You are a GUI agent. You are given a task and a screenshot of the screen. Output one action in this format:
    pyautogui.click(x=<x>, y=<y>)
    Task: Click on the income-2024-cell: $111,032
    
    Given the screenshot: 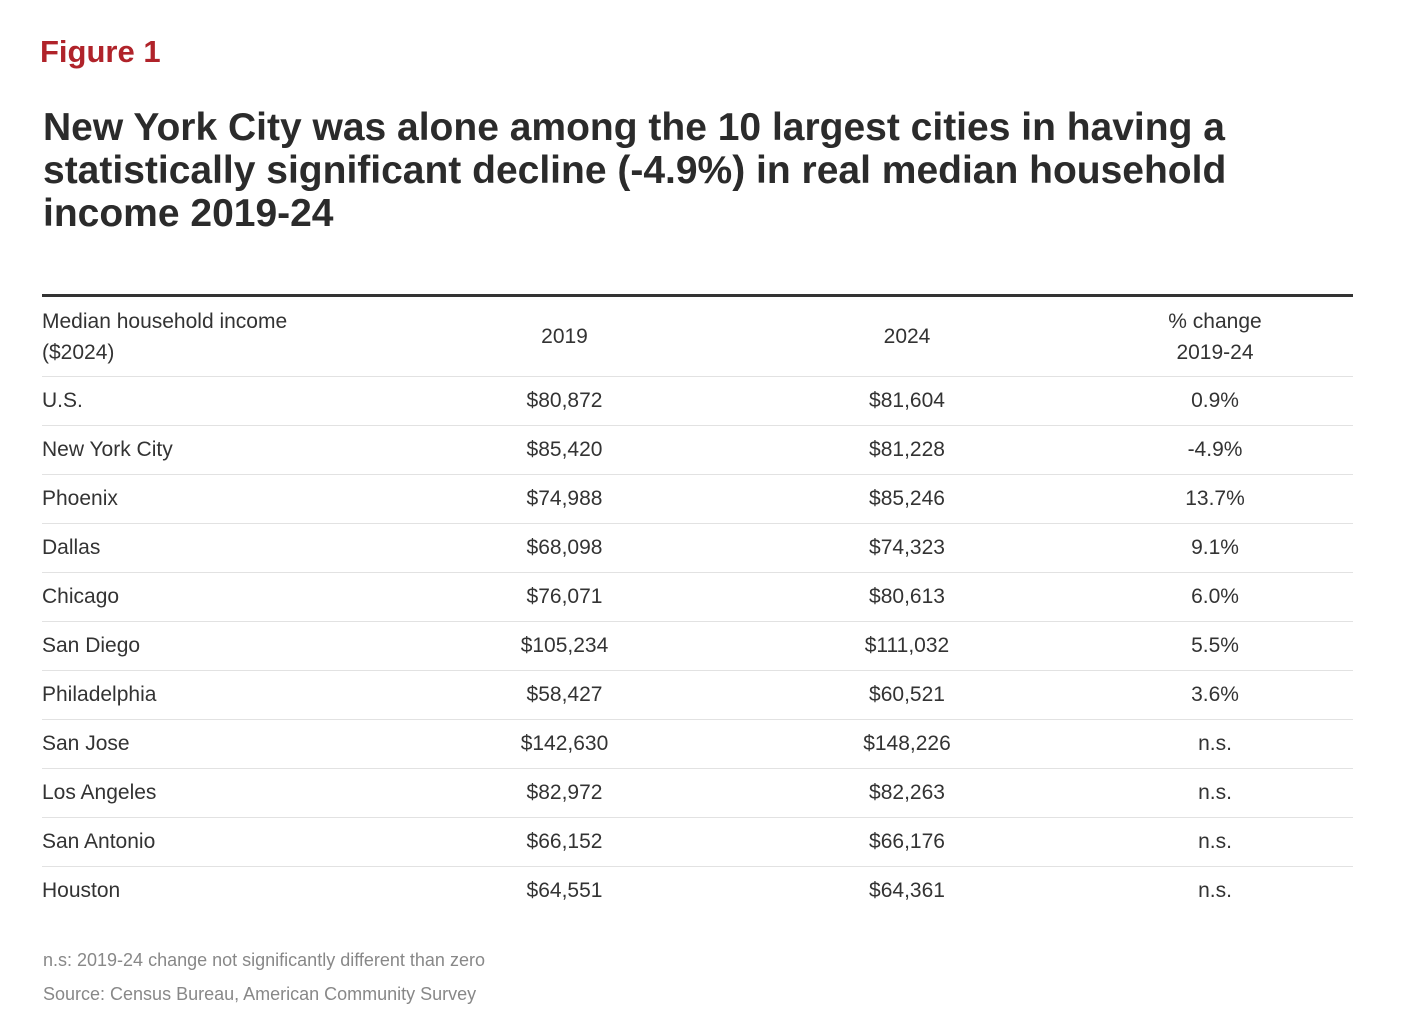 What is the action you would take?
    pyautogui.click(x=907, y=646)
    